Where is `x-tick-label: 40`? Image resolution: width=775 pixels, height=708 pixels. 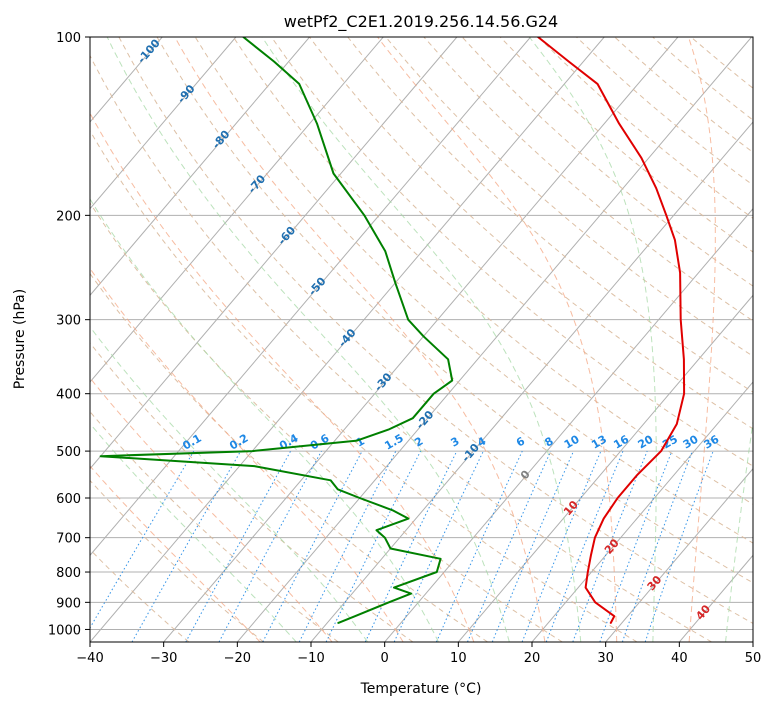
x-tick-label: 40 is located at coordinates (679, 658).